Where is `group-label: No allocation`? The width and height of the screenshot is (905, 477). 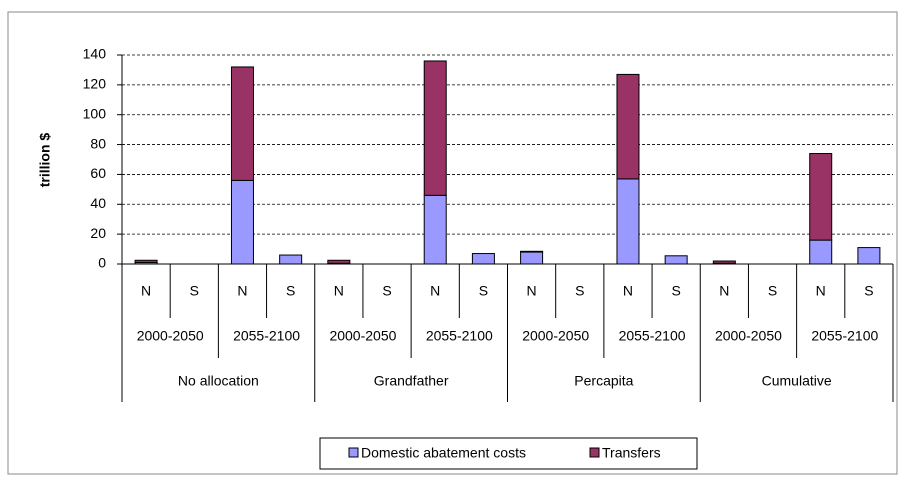 group-label: No allocation is located at coordinates (218, 381).